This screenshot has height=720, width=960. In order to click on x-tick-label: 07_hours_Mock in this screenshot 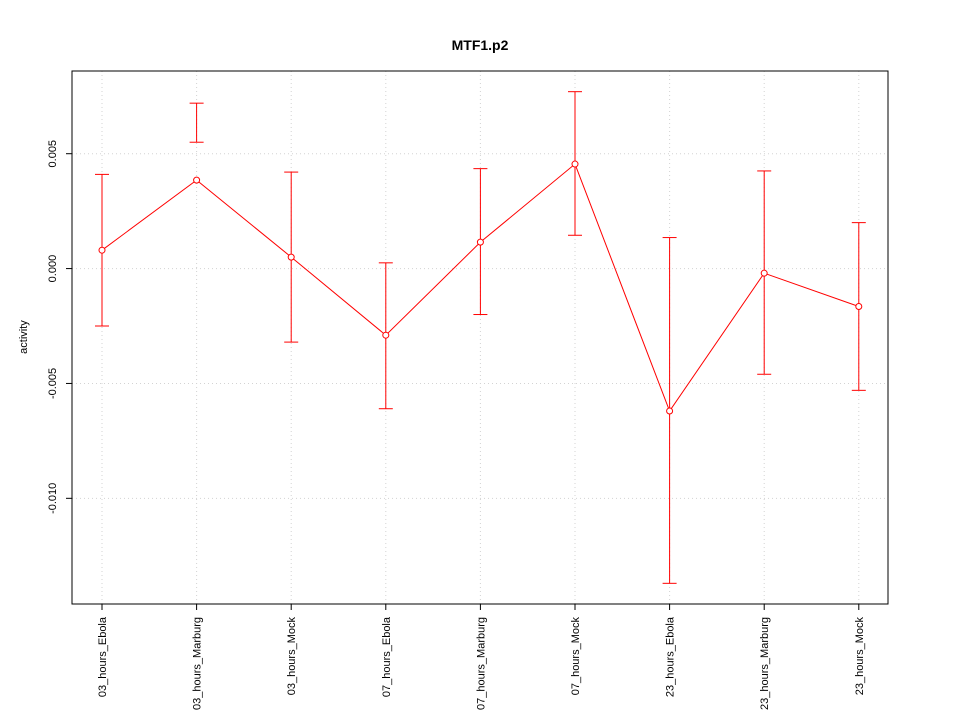, I will do `click(576, 656)`.